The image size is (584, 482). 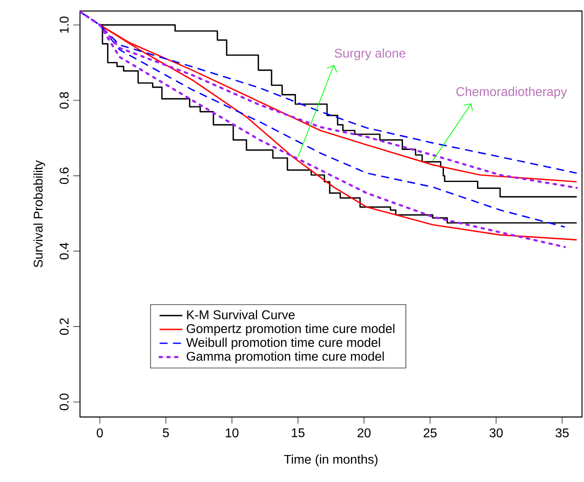 What do you see at coordinates (64, 402) in the screenshot?
I see `y-tick-label: 0.0` at bounding box center [64, 402].